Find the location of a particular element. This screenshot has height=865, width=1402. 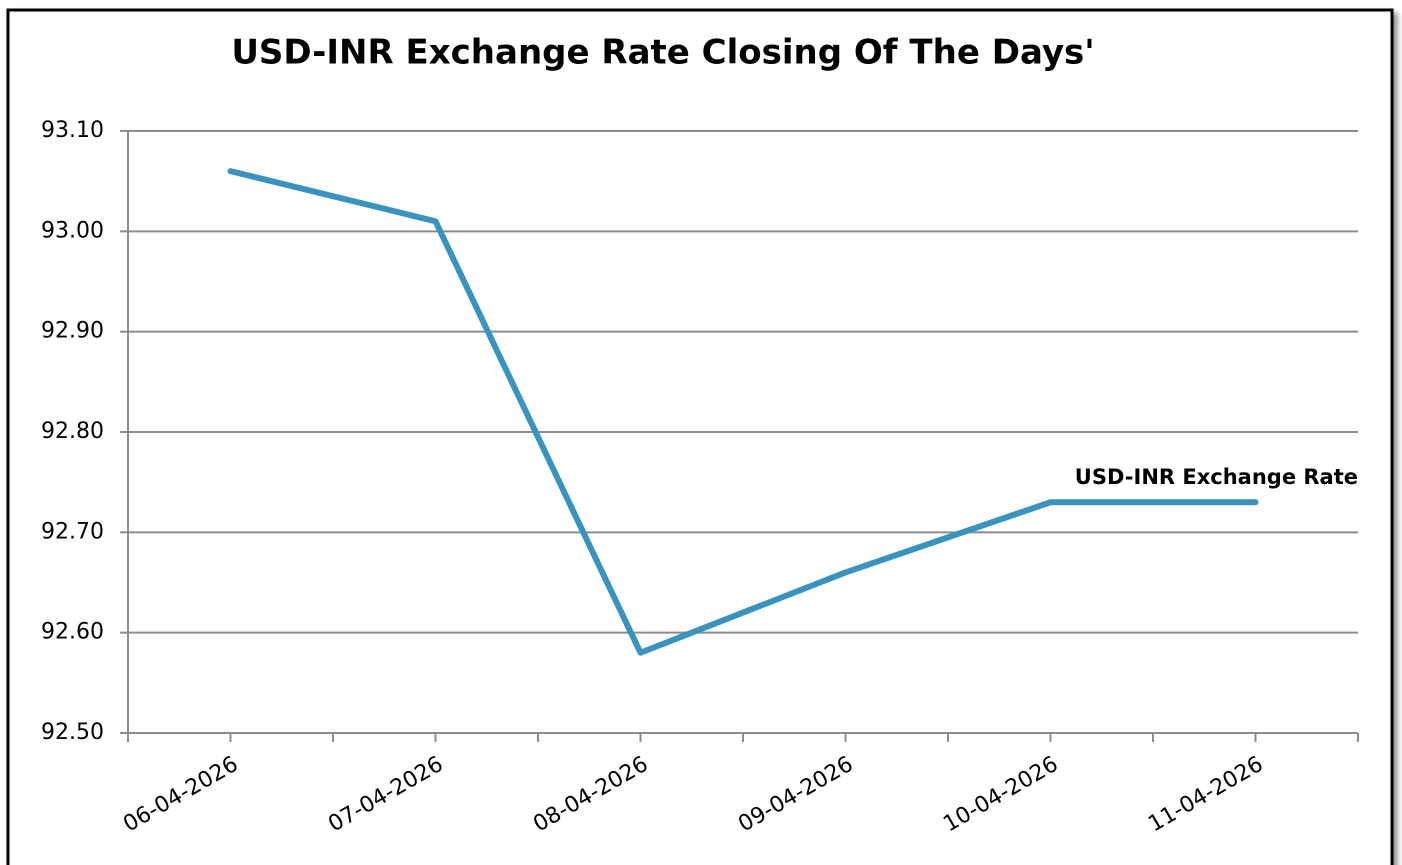

y-tick-label: 92.60 is located at coordinates (72, 632).